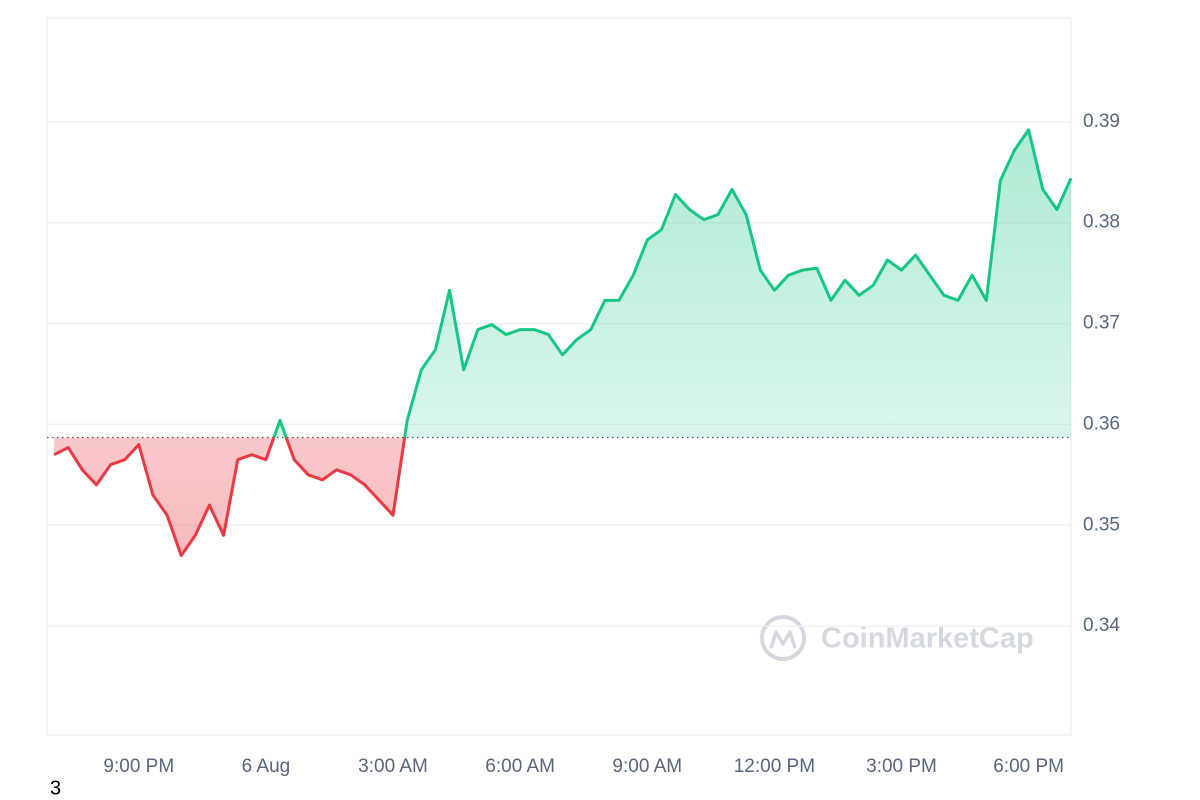  What do you see at coordinates (1101, 625) in the screenshot?
I see `y-tick-label: 0.34` at bounding box center [1101, 625].